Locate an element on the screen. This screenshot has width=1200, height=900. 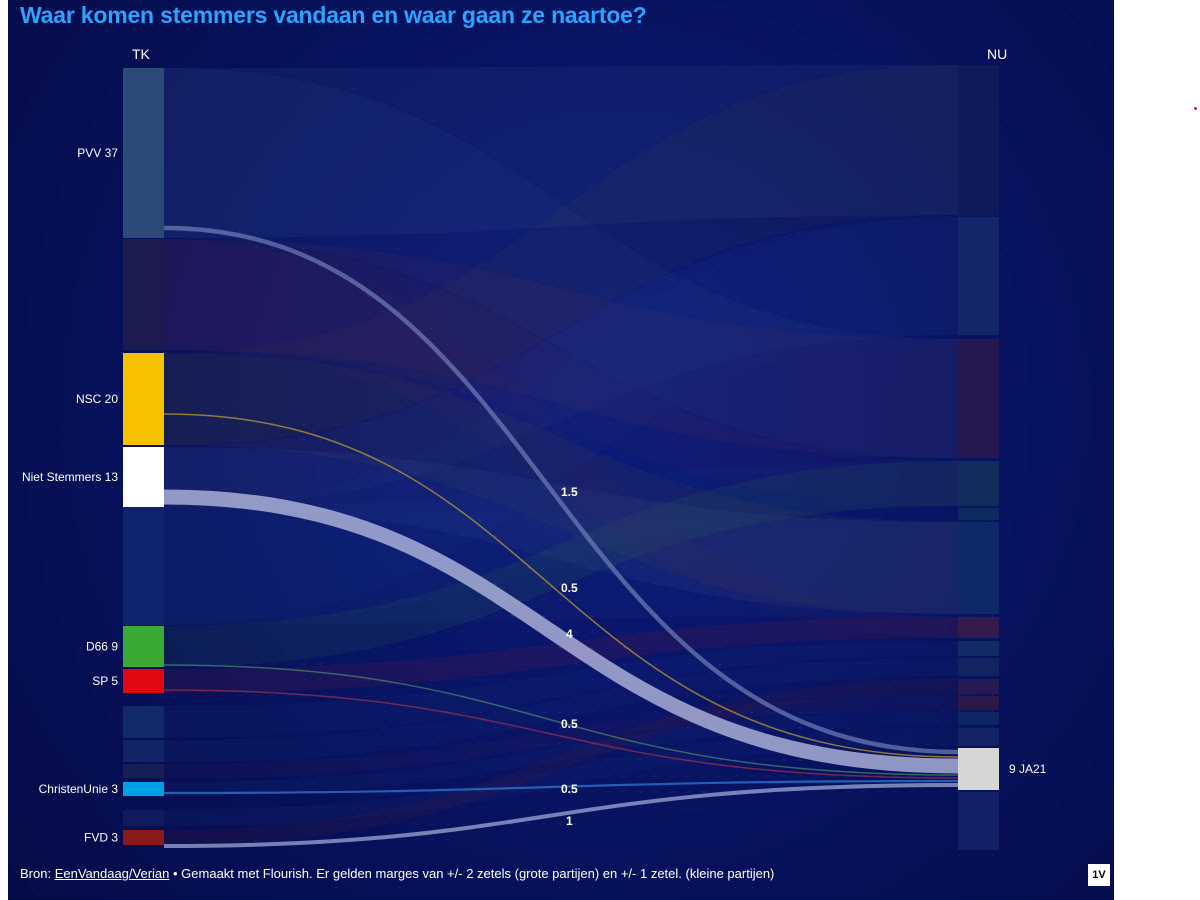
right-column-header: NU is located at coordinates (997, 54).